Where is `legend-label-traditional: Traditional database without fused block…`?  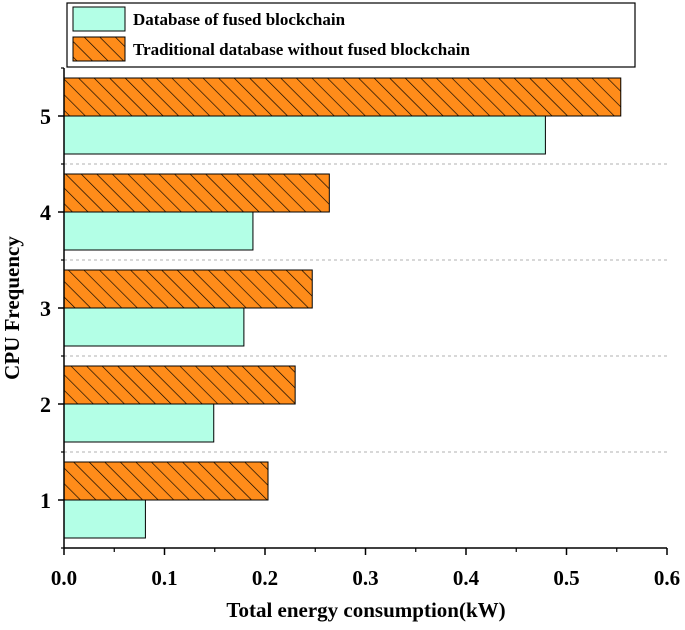 legend-label-traditional: Traditional database without fused block… is located at coordinates (301, 49).